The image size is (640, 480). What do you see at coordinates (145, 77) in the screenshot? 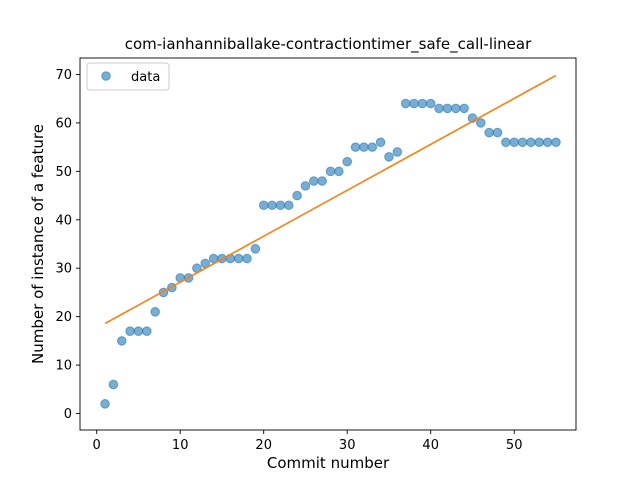
I see `legend-data-label: data` at bounding box center [145, 77].